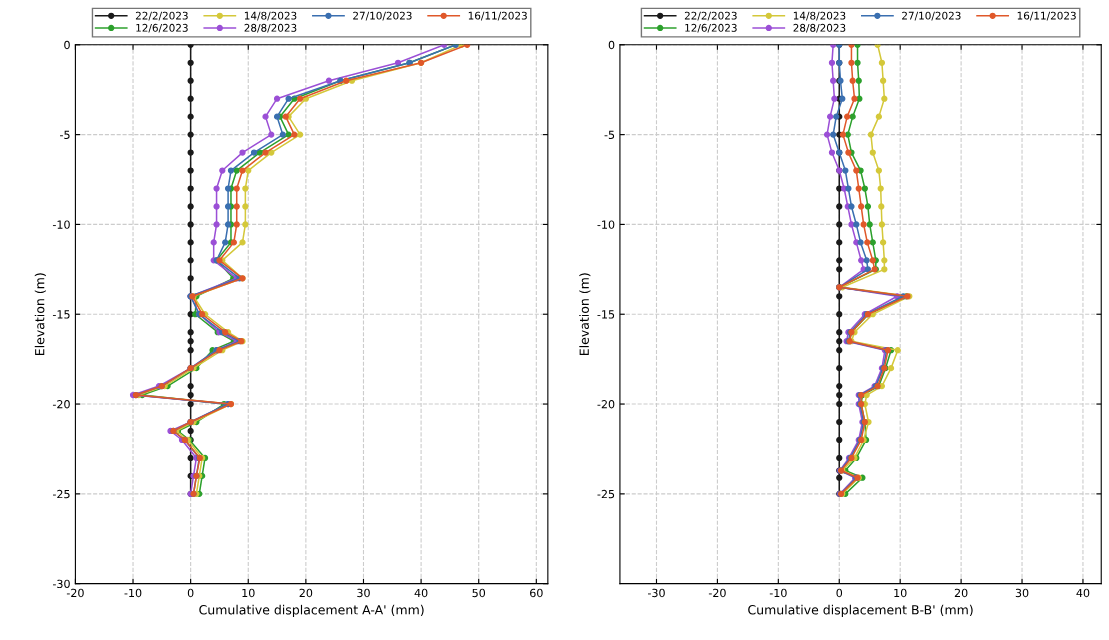 This screenshot has width=1109, height=640. Describe the element at coordinates (311, 610) in the screenshot. I see `x-axis-title: Cumulative displacement A-A' (mm)` at that location.